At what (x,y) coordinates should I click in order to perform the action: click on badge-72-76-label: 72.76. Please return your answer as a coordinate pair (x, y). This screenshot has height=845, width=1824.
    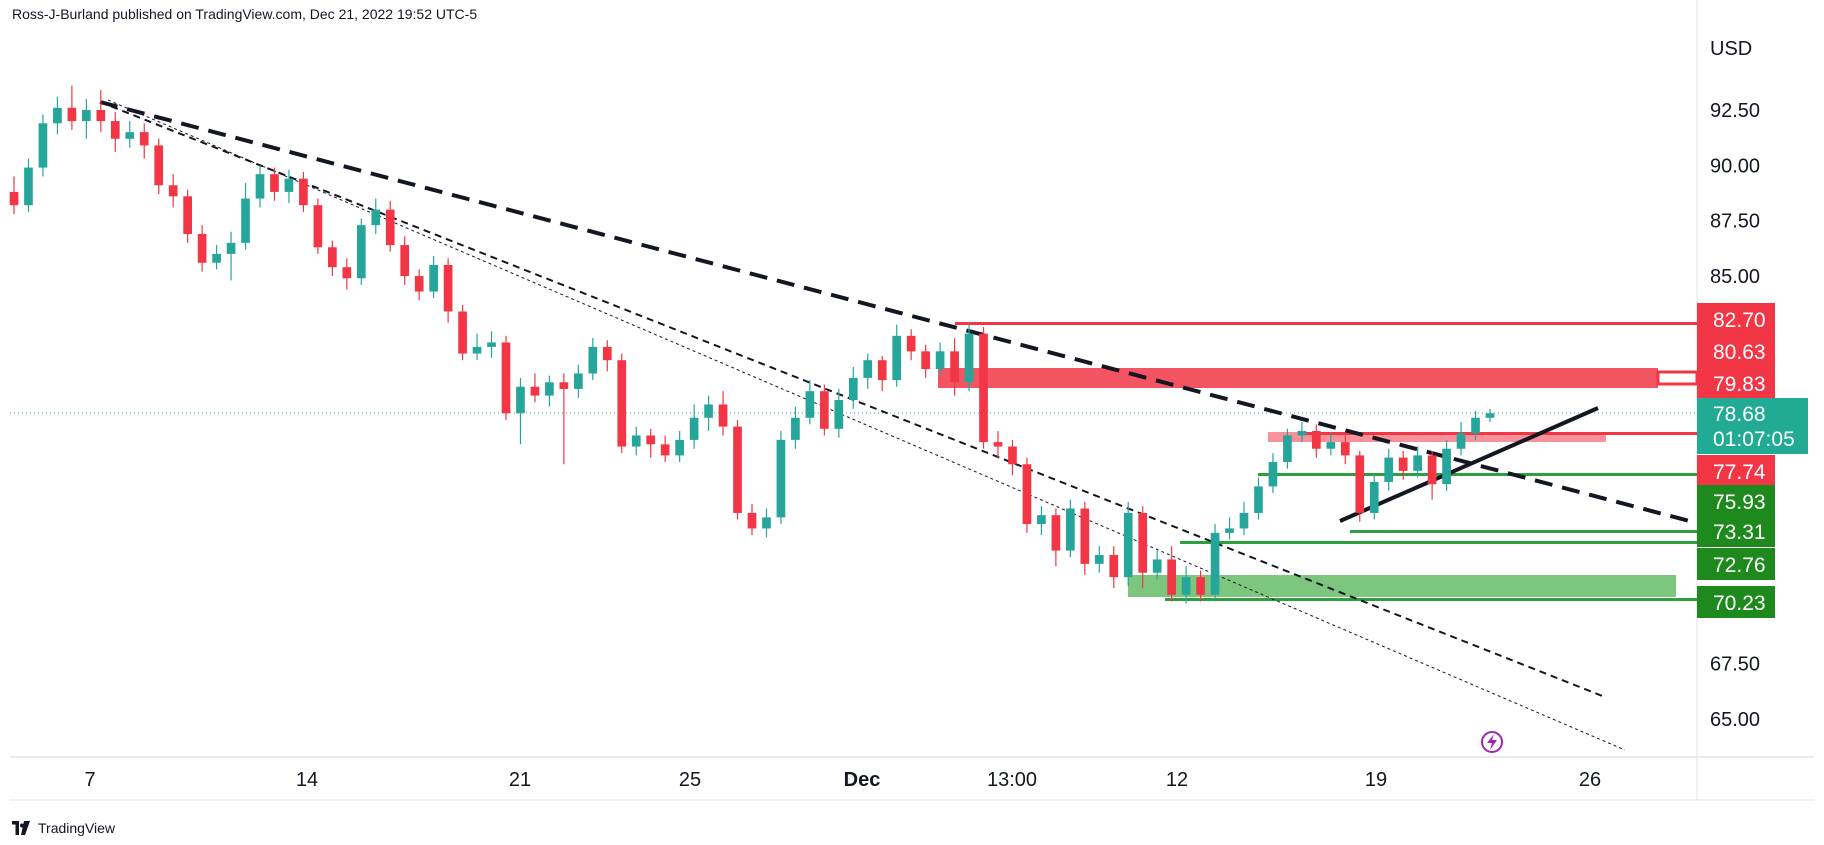
    Looking at the image, I should click on (1739, 565).